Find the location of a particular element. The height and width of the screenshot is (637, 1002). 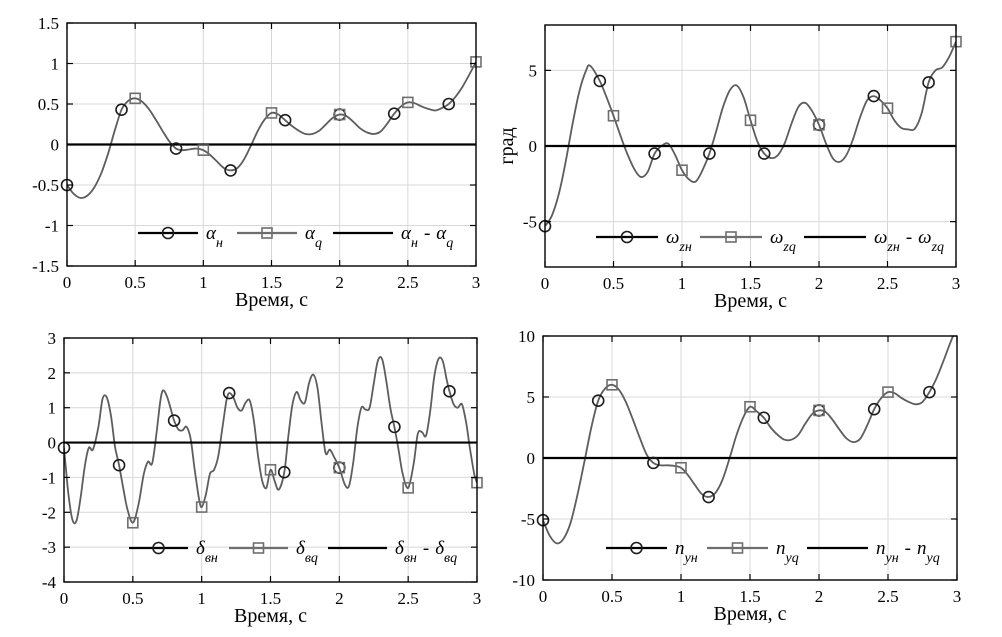

y-tick-label: -1.5 is located at coordinates (45, 266).